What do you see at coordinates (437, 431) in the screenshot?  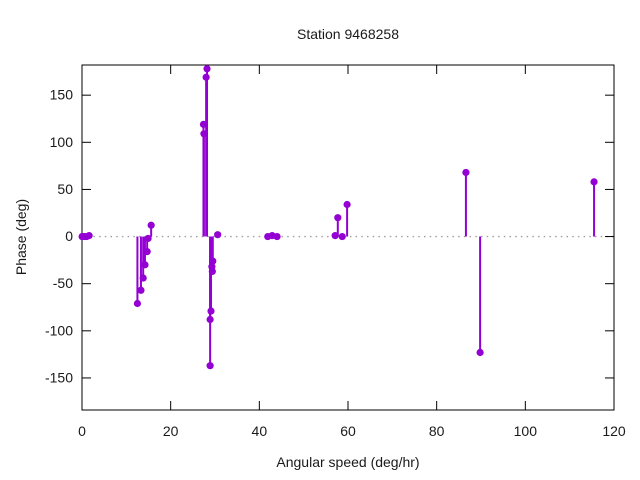 I see `x-tick-label: 80` at bounding box center [437, 431].